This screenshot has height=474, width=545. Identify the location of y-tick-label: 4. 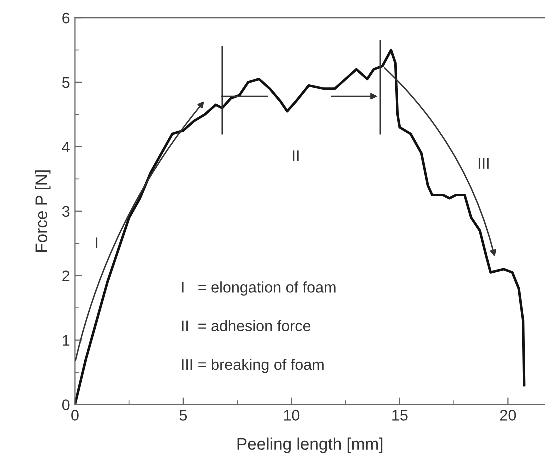
(66, 147).